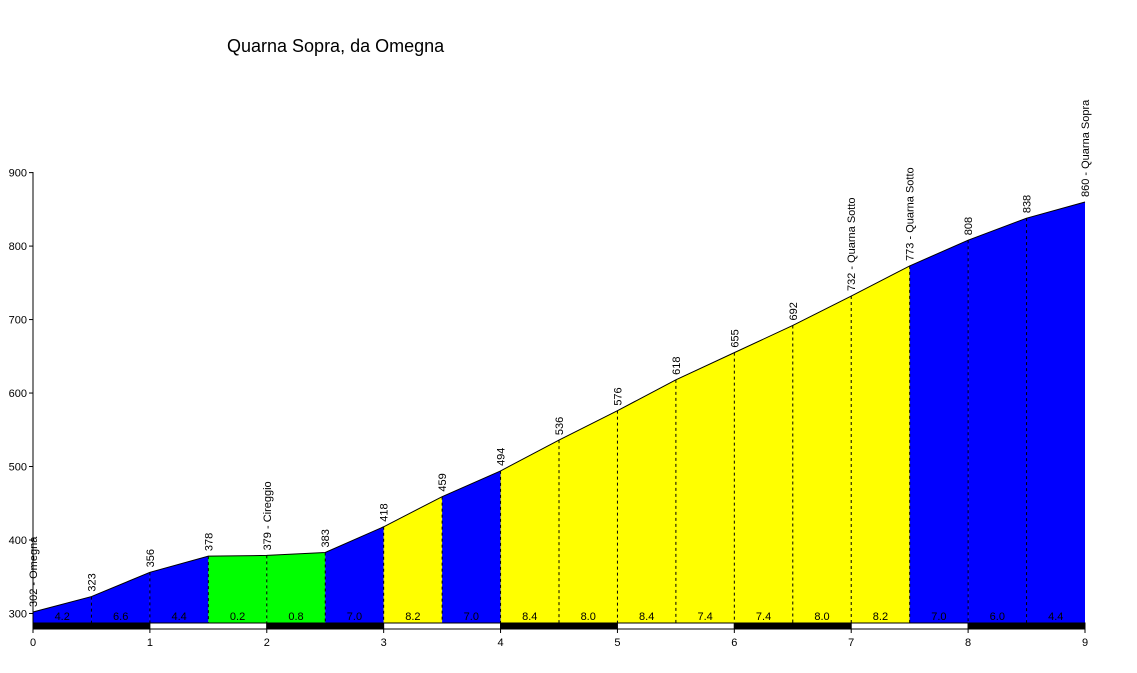 This screenshot has height=673, width=1137. I want to click on y-tick-label: 900, so click(18, 174).